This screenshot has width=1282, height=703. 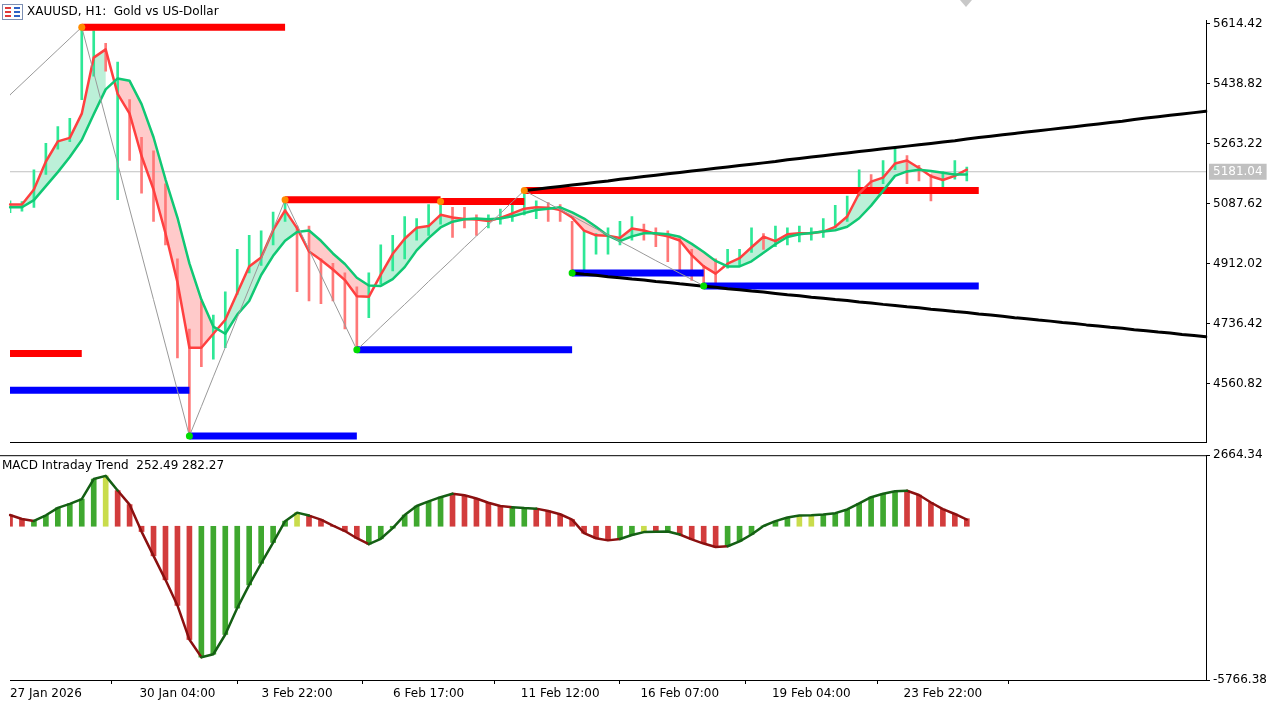 I want to click on y-tick-label: -5766.38, so click(x=1240, y=679).